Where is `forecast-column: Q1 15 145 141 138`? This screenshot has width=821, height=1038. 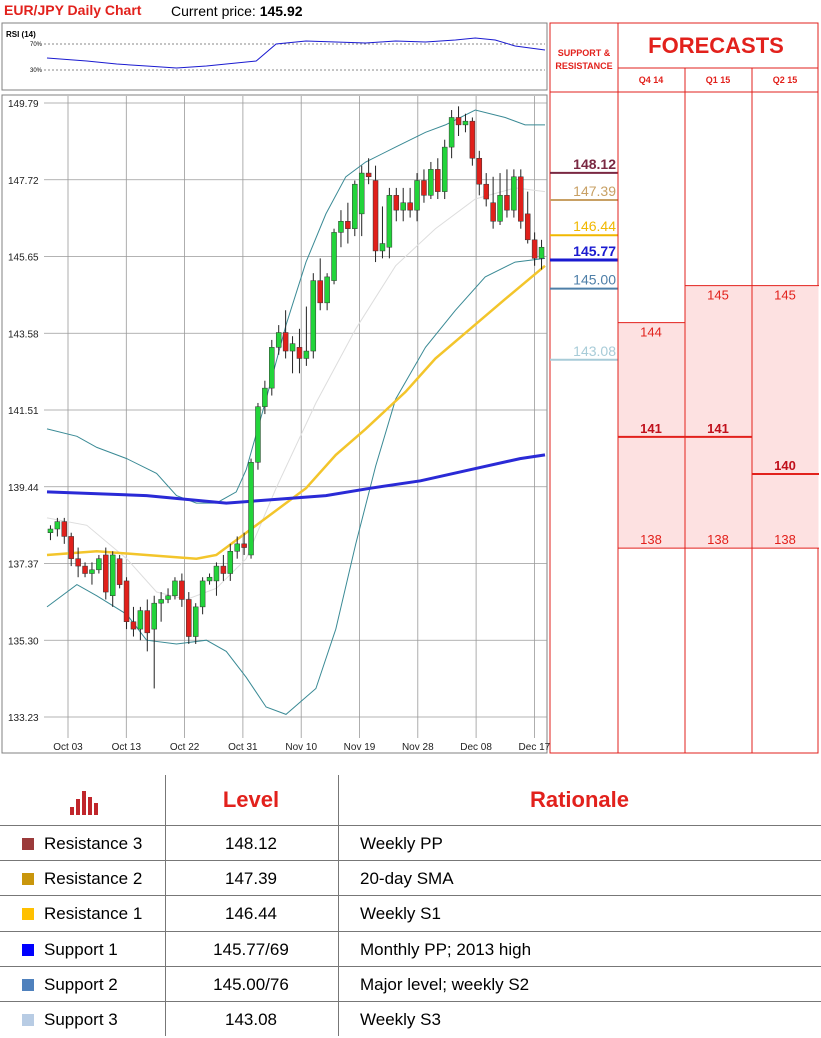
forecast-column: Q1 15 145 141 138 is located at coordinates (718, 410).